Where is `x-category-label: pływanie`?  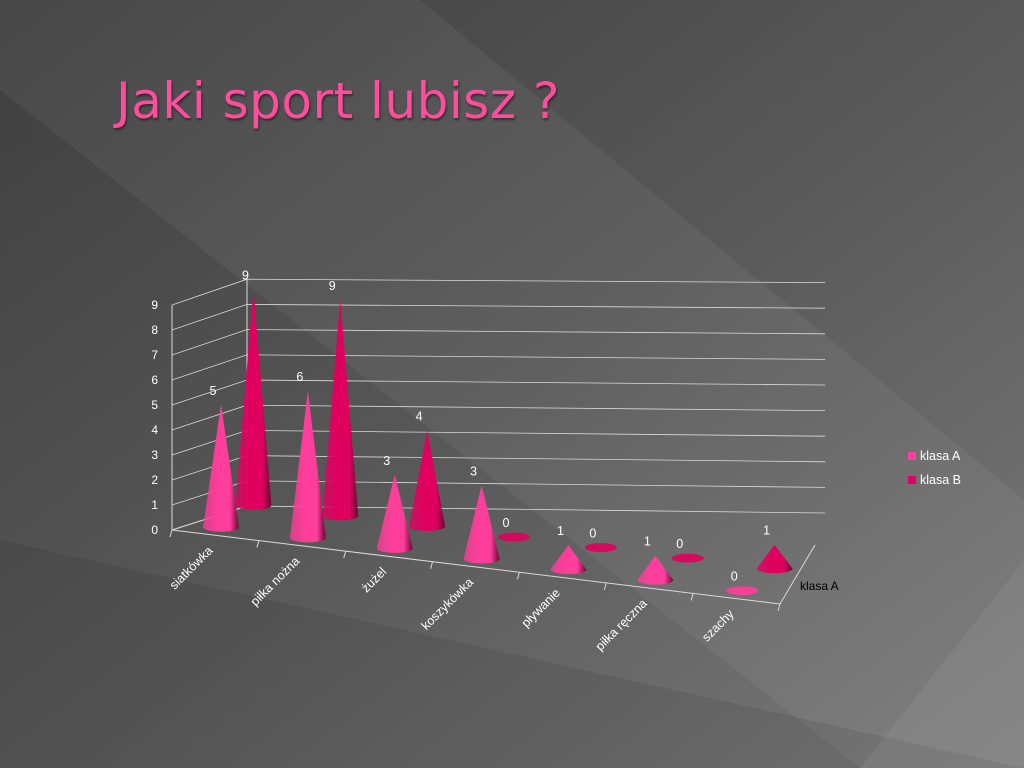
x-category-label: pływanie is located at coordinates (541, 608).